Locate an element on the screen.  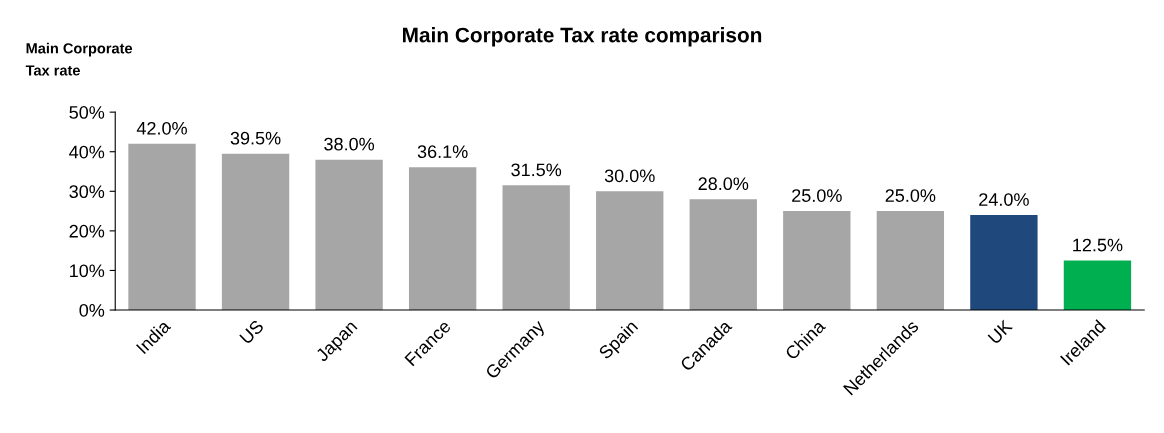
data-label: 30.0% is located at coordinates (629, 176).